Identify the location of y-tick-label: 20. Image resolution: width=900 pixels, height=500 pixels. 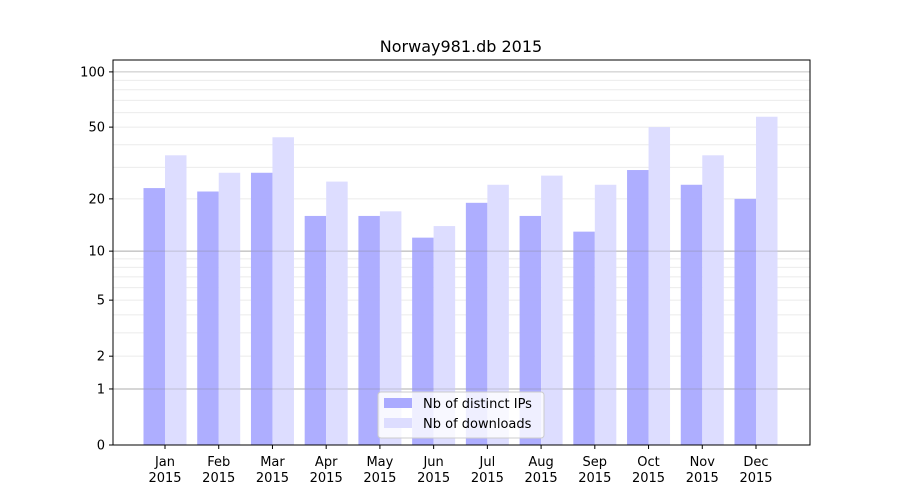
(96, 199).